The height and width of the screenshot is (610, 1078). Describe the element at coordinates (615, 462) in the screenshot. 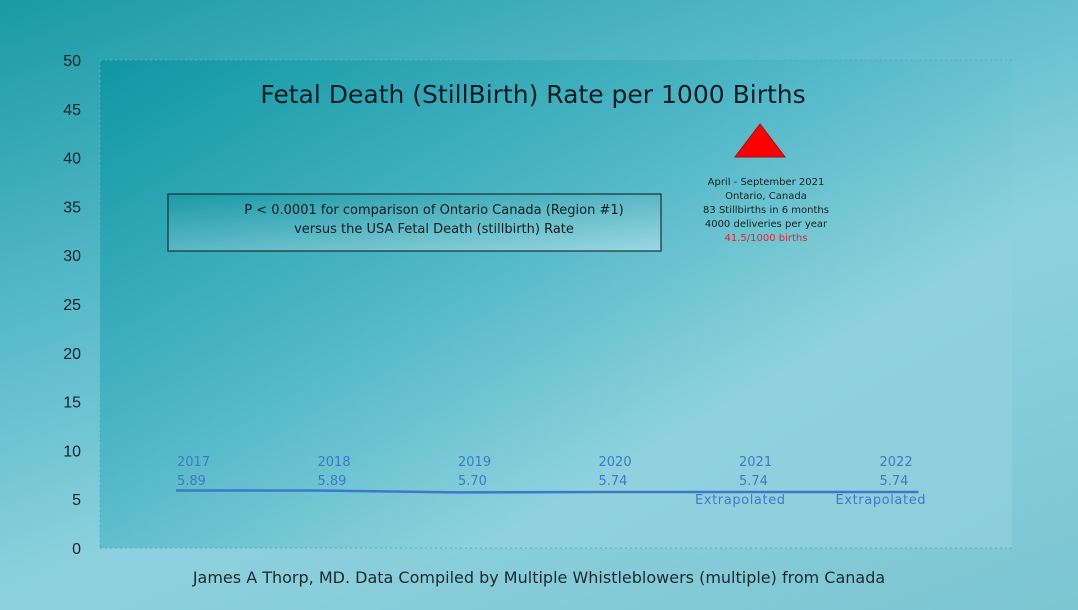

I see `x-category-label: 2020` at that location.